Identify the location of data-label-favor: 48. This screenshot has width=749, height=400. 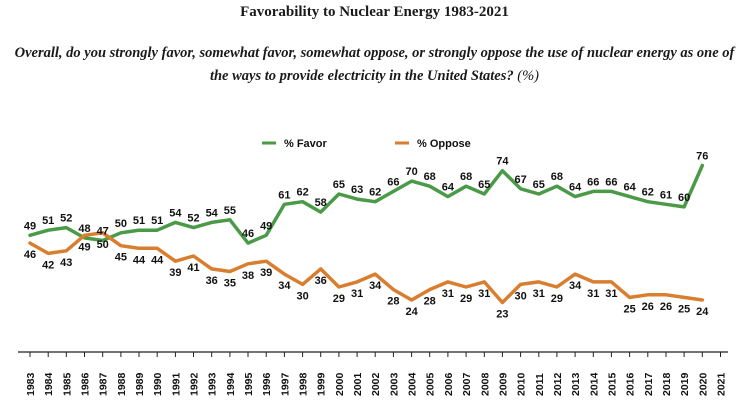
(84, 229).